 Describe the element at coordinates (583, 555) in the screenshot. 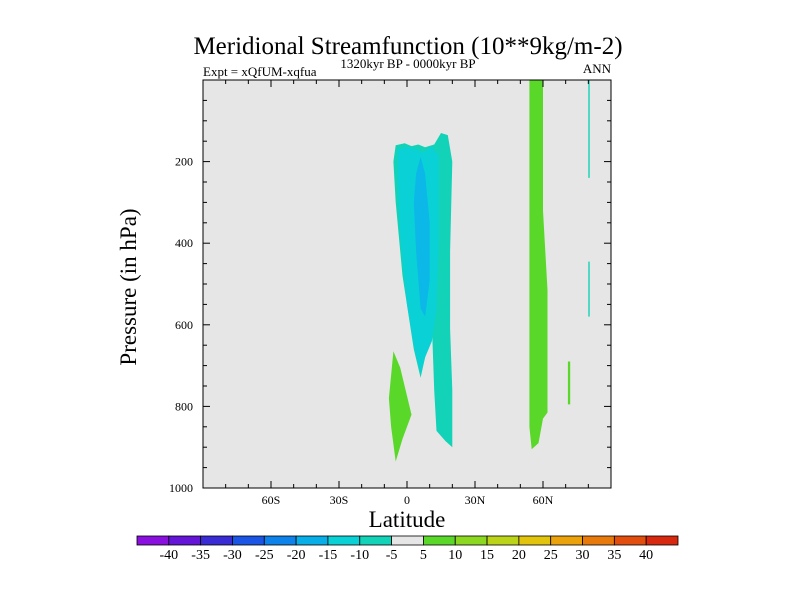

I see `colorbar-label: 30` at that location.